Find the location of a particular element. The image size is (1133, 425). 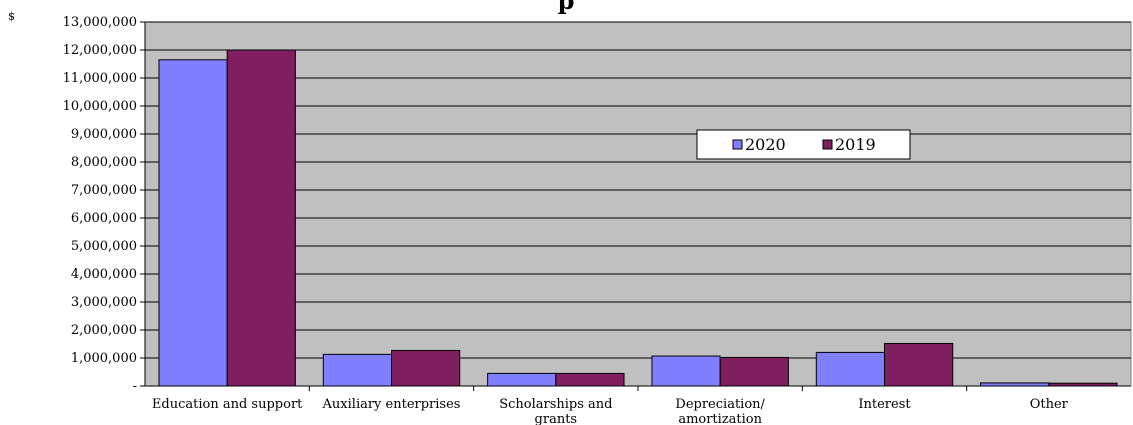

y-tick-label: 2,000,000 is located at coordinates (104, 330).